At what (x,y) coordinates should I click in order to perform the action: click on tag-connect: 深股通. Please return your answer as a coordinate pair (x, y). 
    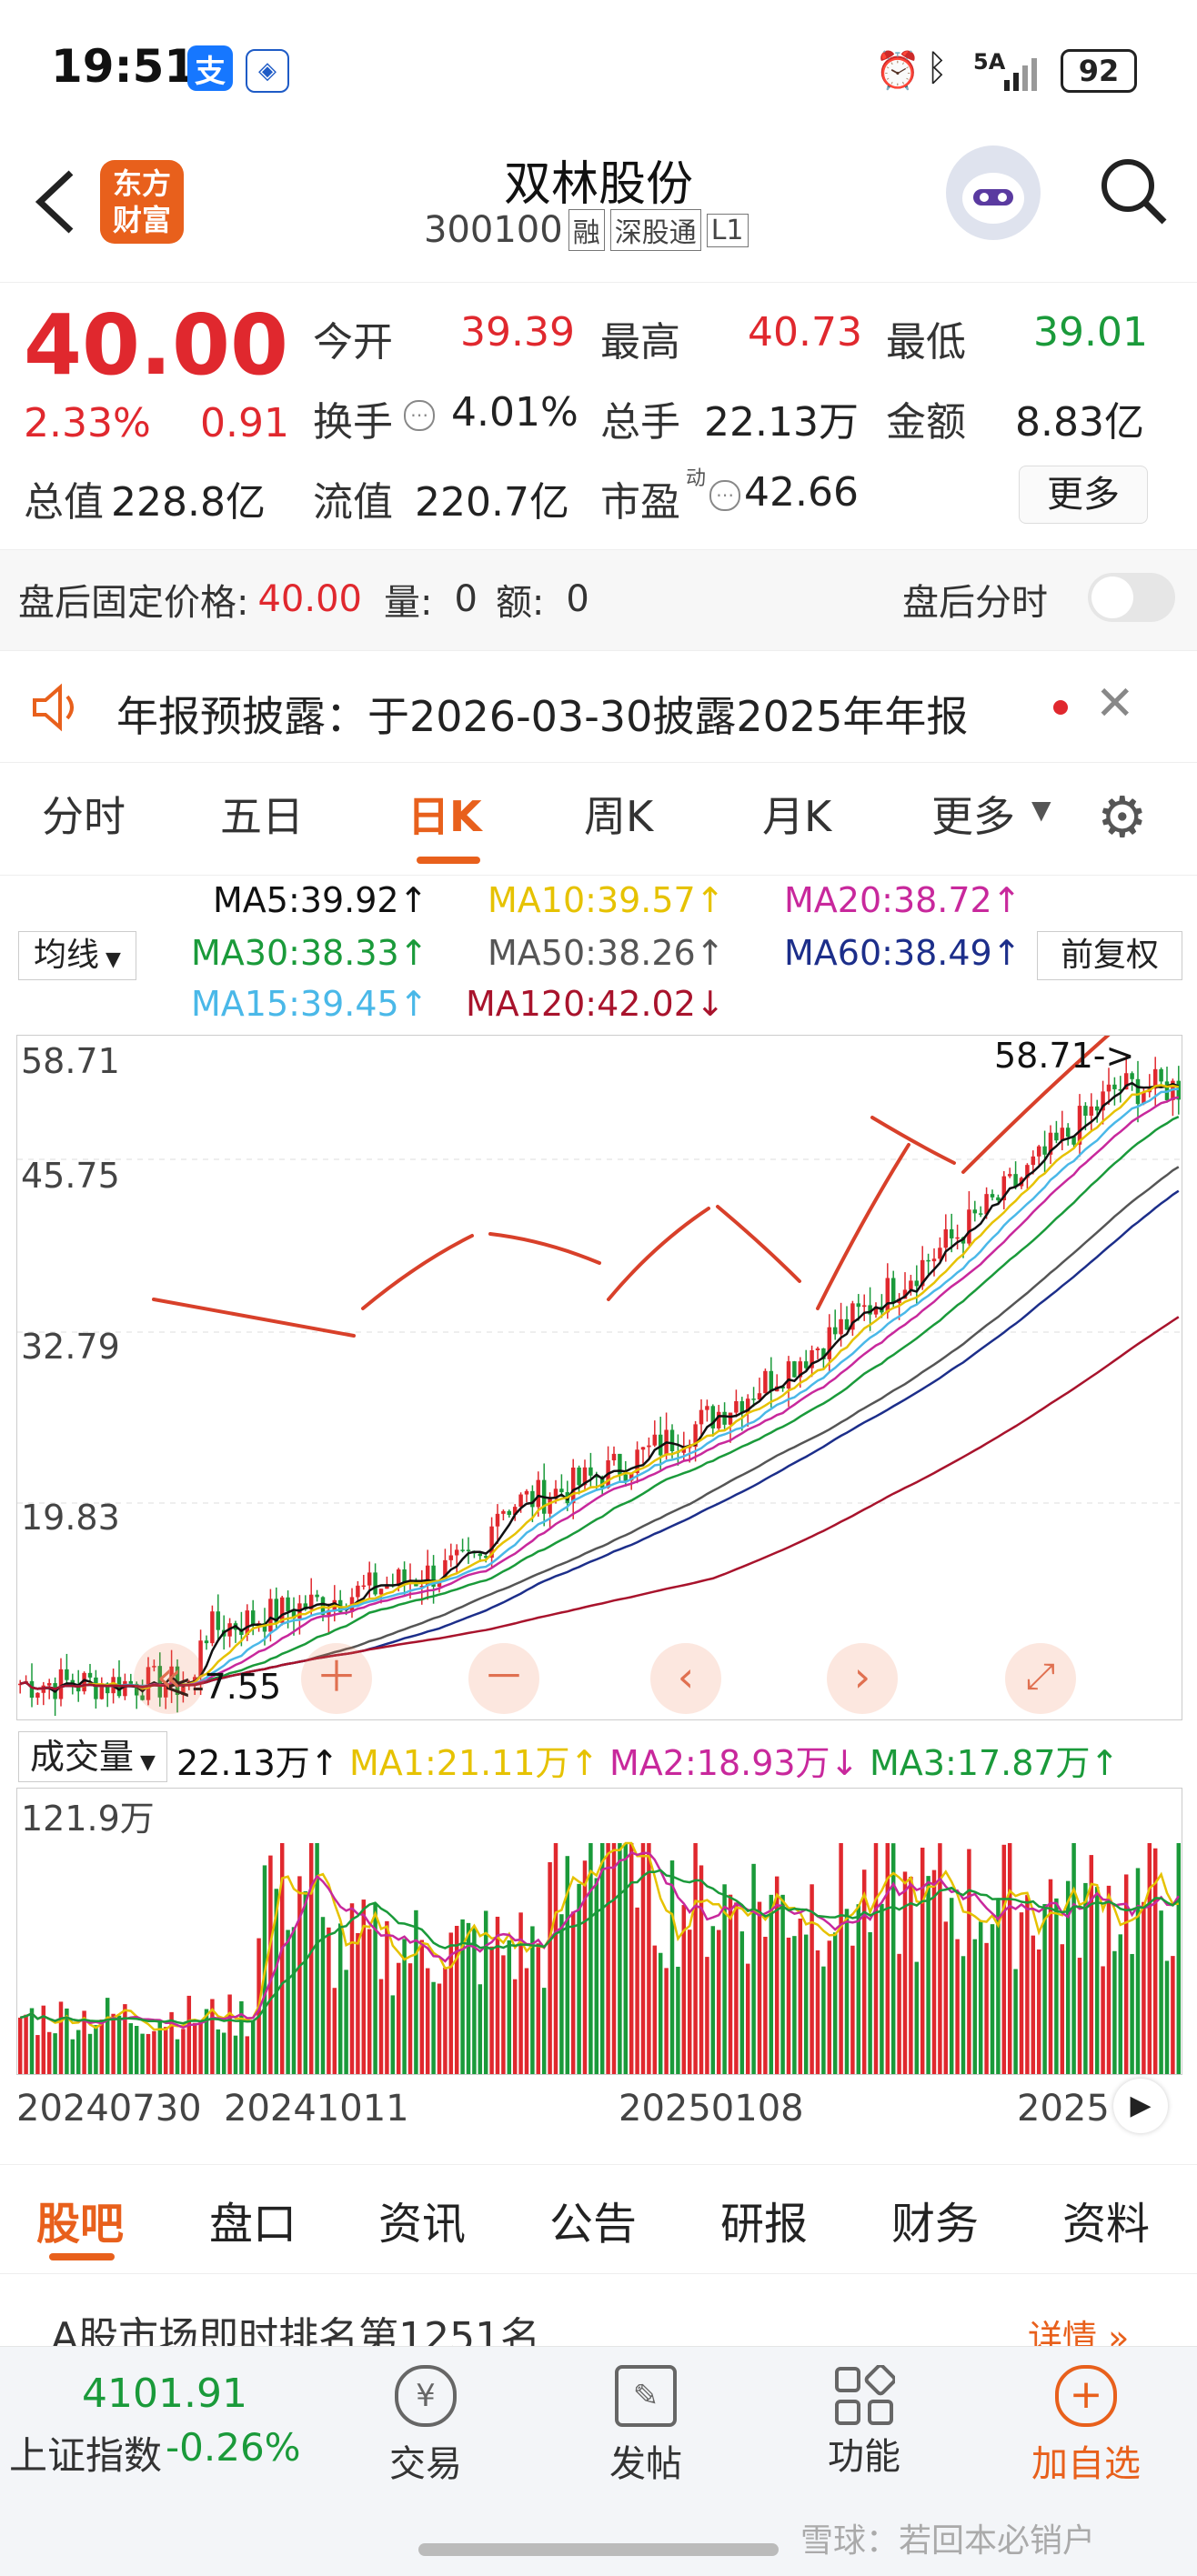
    Looking at the image, I should click on (655, 230).